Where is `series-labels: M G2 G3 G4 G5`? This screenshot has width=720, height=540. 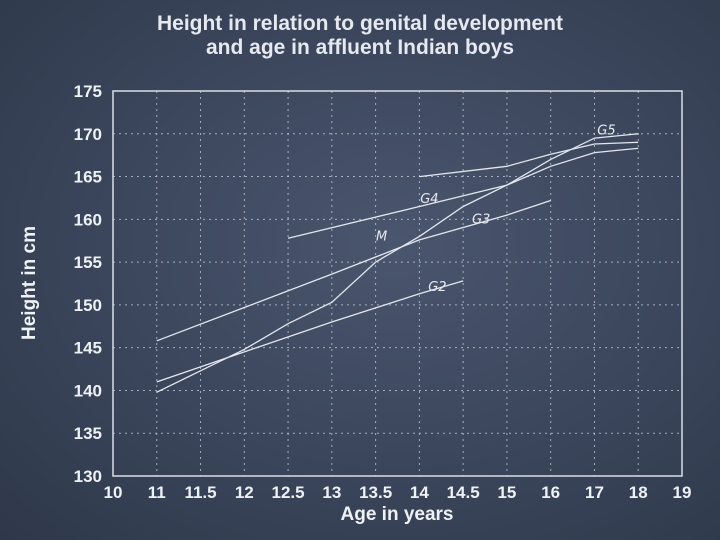 series-labels: M G2 G3 G4 G5 is located at coordinates (496, 210).